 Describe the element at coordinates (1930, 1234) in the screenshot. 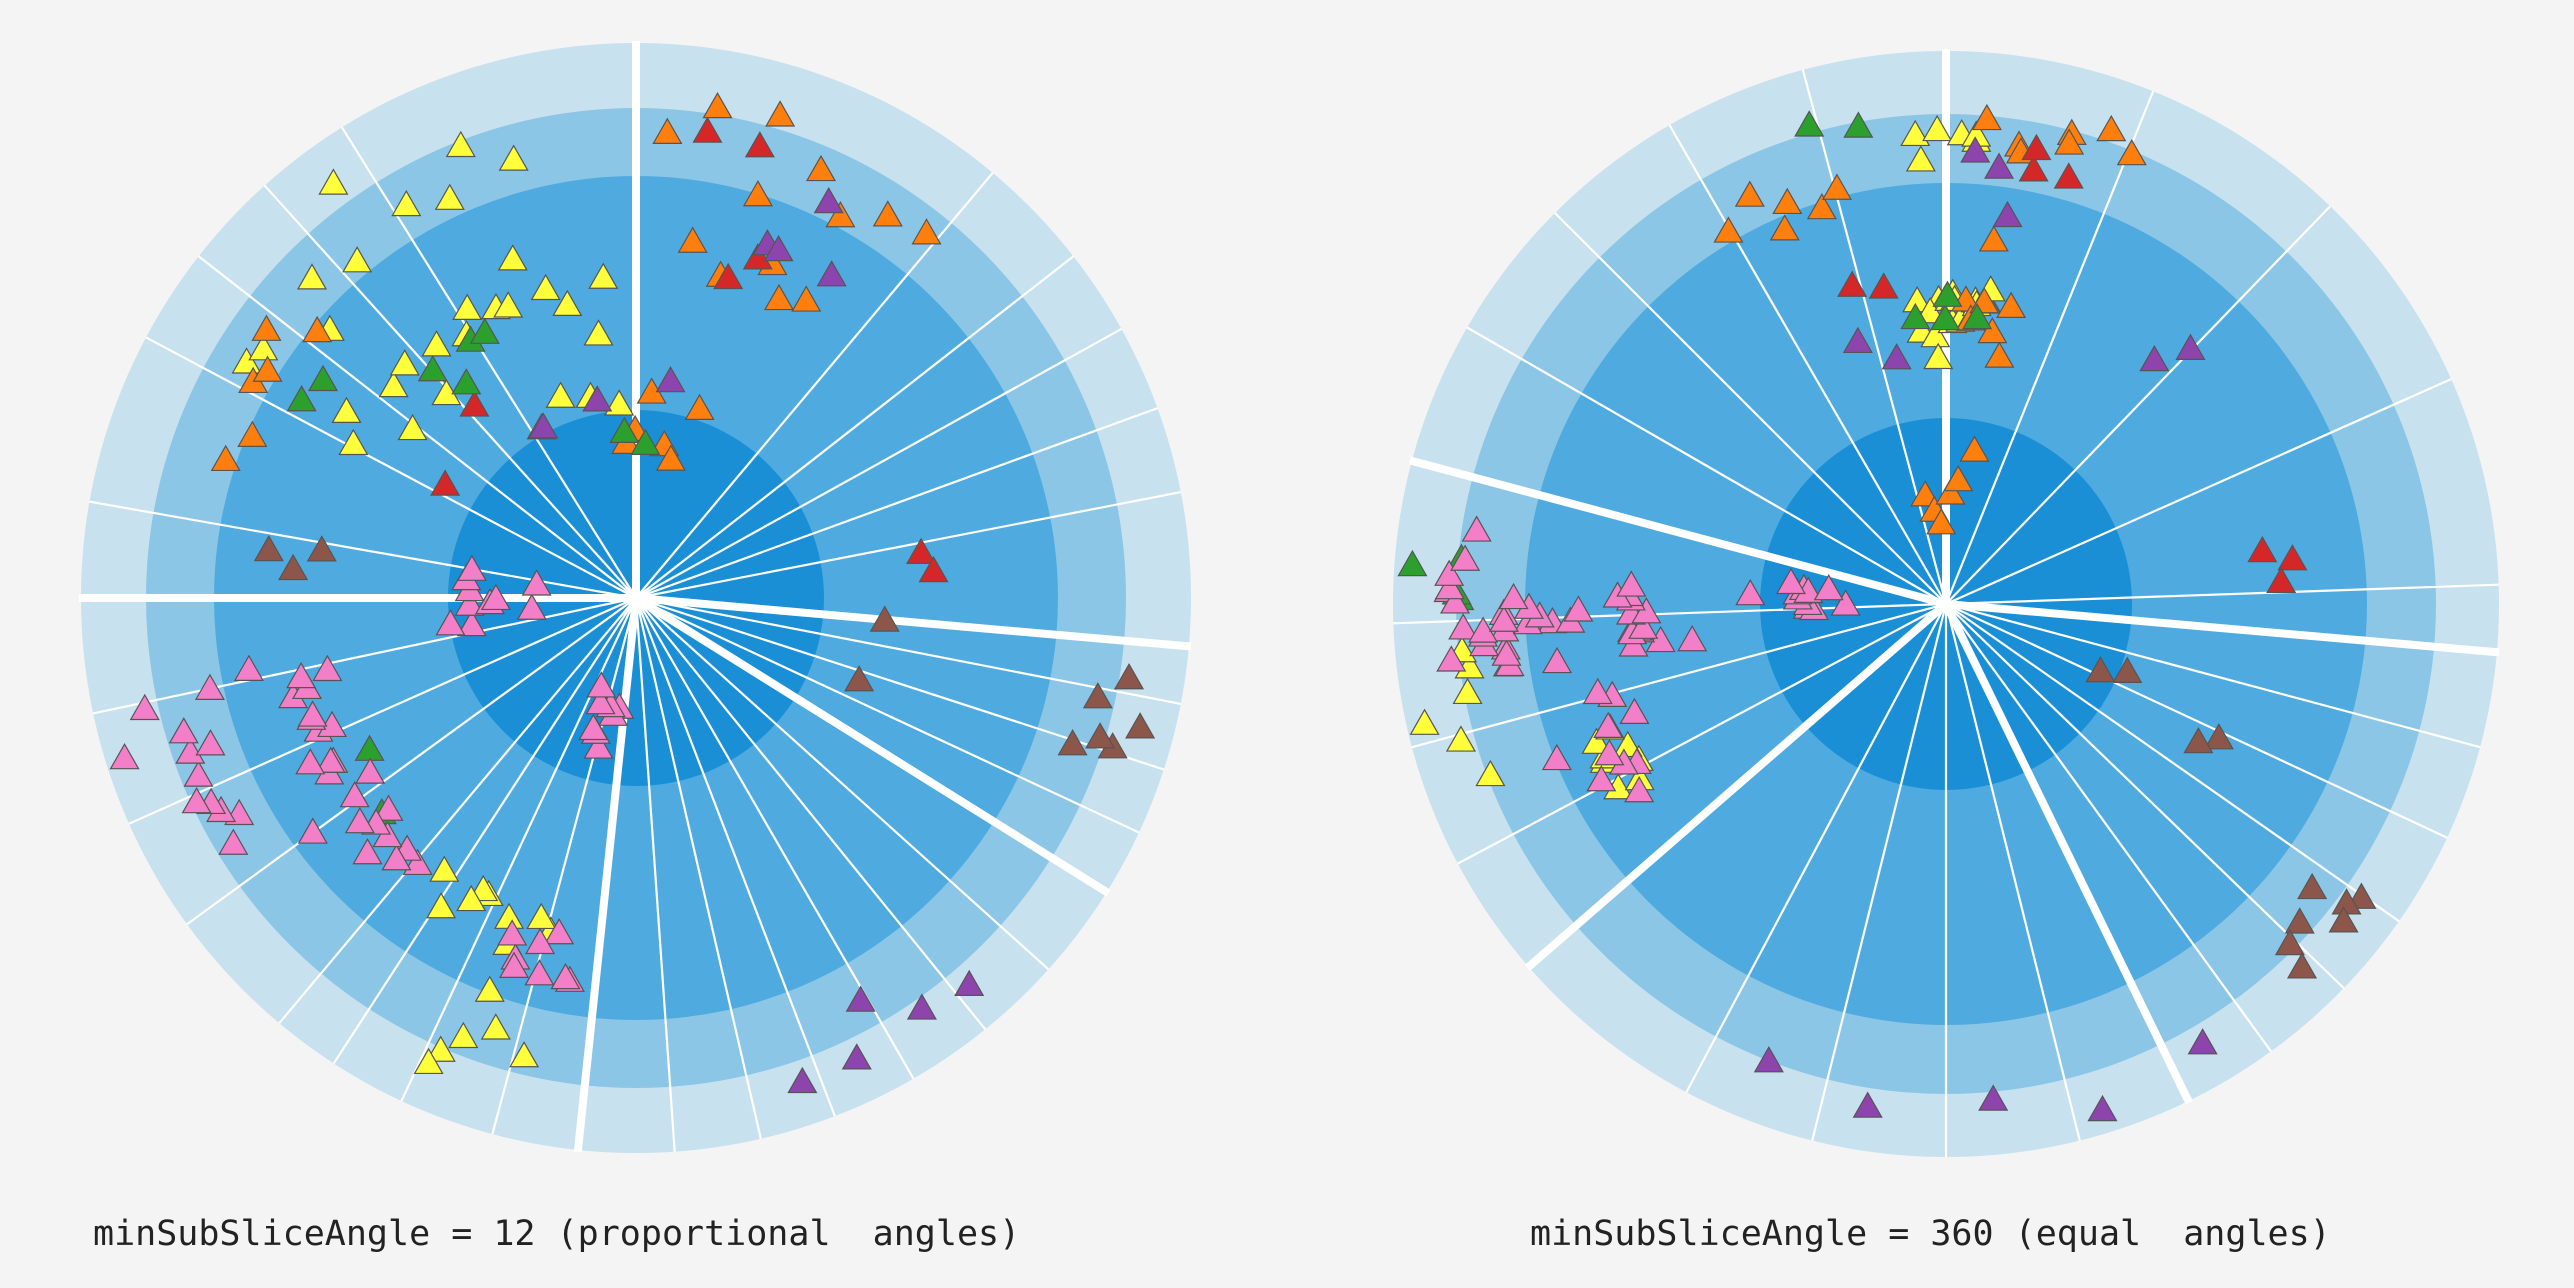

I see `caption-equal: minSubSliceAngle = 360 (equal angles)` at that location.